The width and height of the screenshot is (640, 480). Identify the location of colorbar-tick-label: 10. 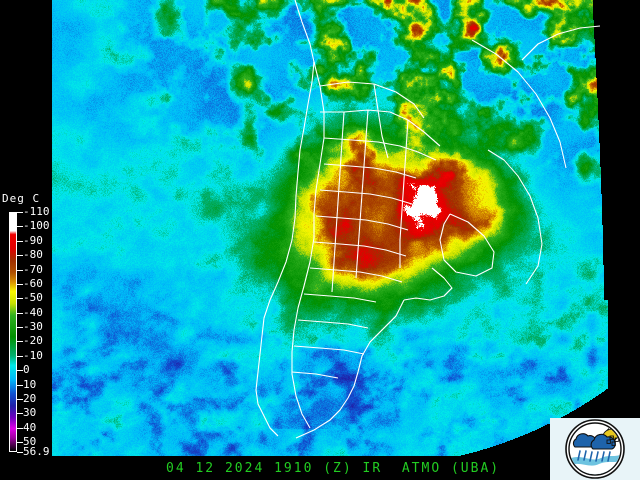
(30, 384).